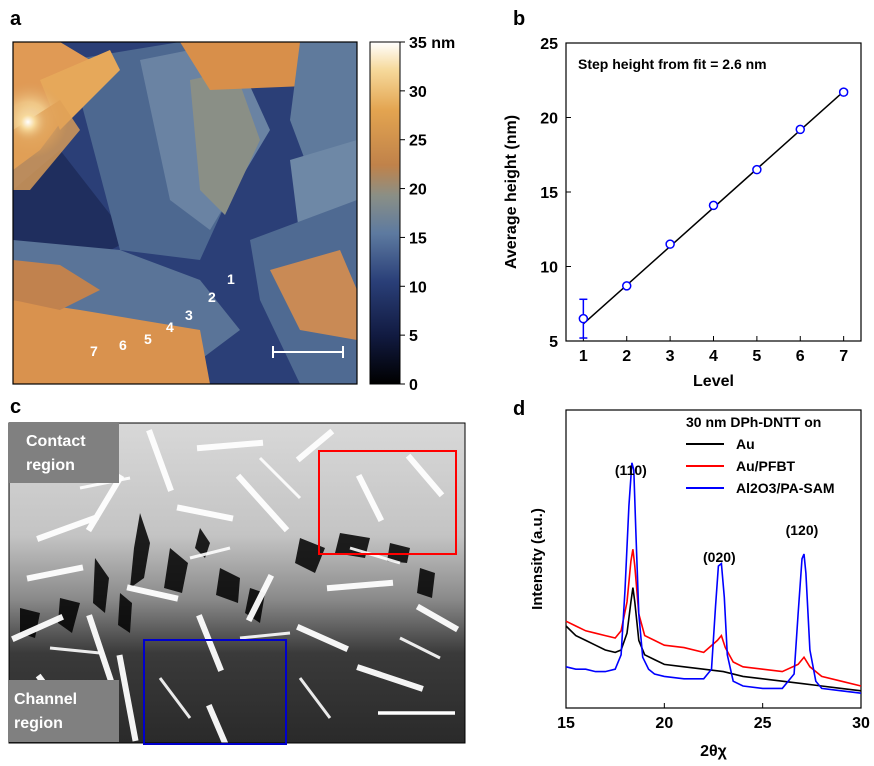  What do you see at coordinates (519, 409) in the screenshot?
I see `panel-letter-d: d` at bounding box center [519, 409].